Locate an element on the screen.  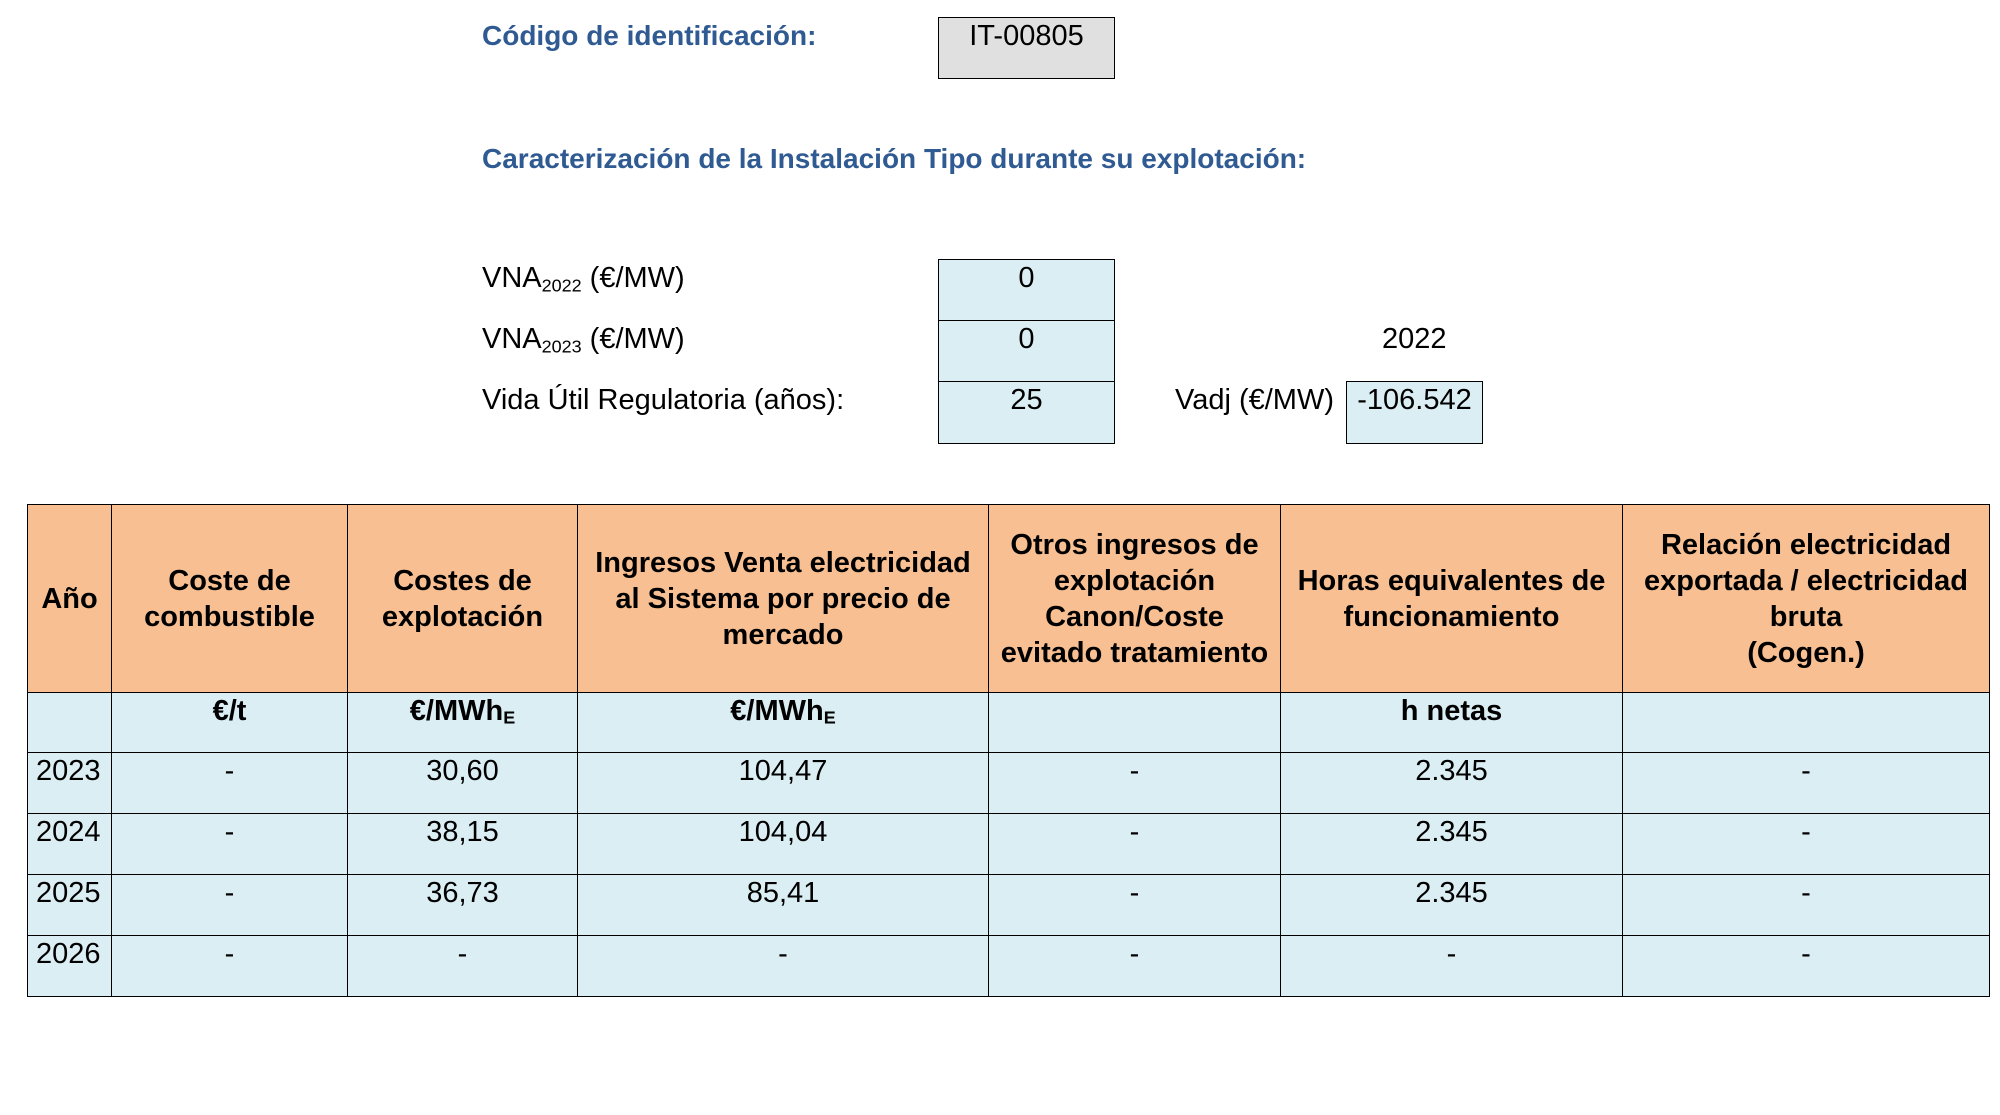
value-cell: 38,15 is located at coordinates (462, 844).